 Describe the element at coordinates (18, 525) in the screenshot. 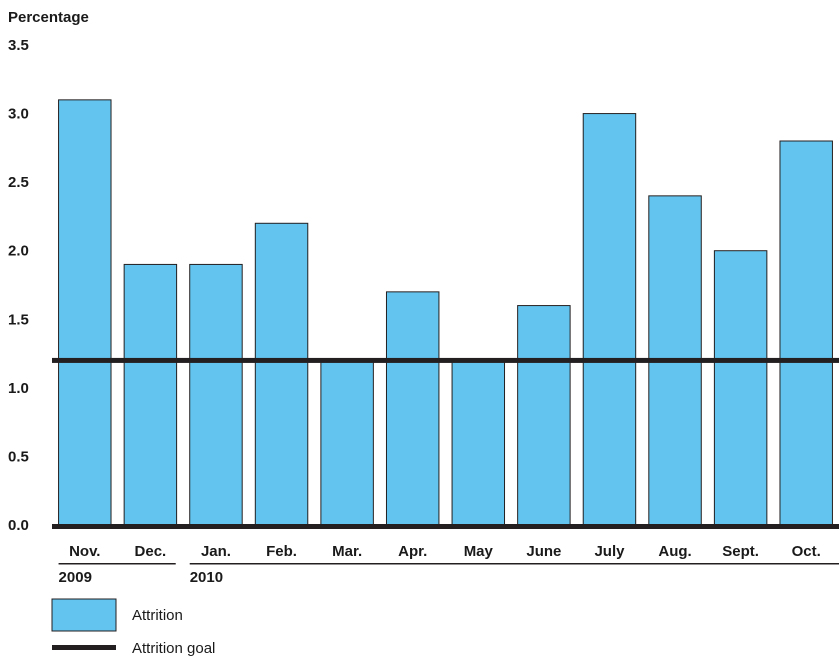

I see `y-tick-label: 0.0` at that location.